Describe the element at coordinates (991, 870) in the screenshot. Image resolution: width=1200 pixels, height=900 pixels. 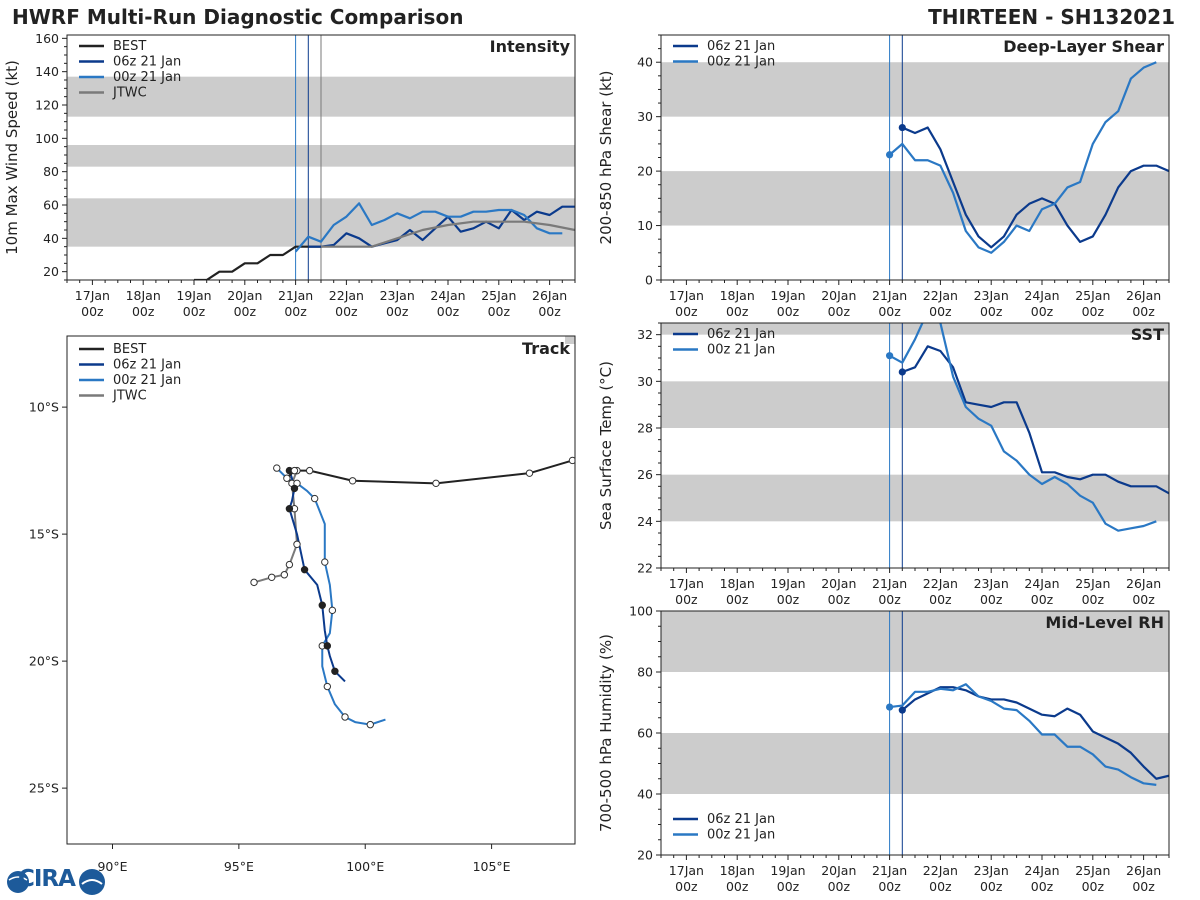
I see `rh-xtick-date: 23Jan` at that location.